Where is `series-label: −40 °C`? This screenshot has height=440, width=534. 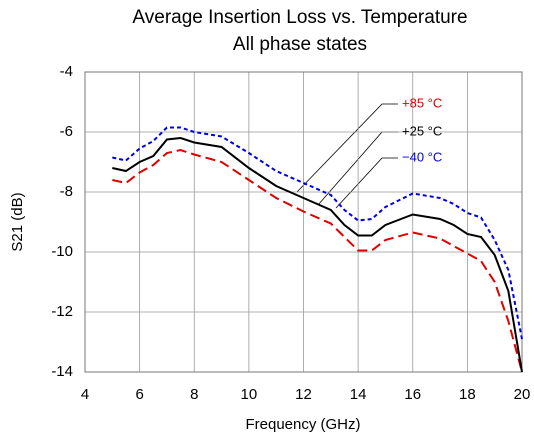 series-label: −40 °C is located at coordinates (422, 156).